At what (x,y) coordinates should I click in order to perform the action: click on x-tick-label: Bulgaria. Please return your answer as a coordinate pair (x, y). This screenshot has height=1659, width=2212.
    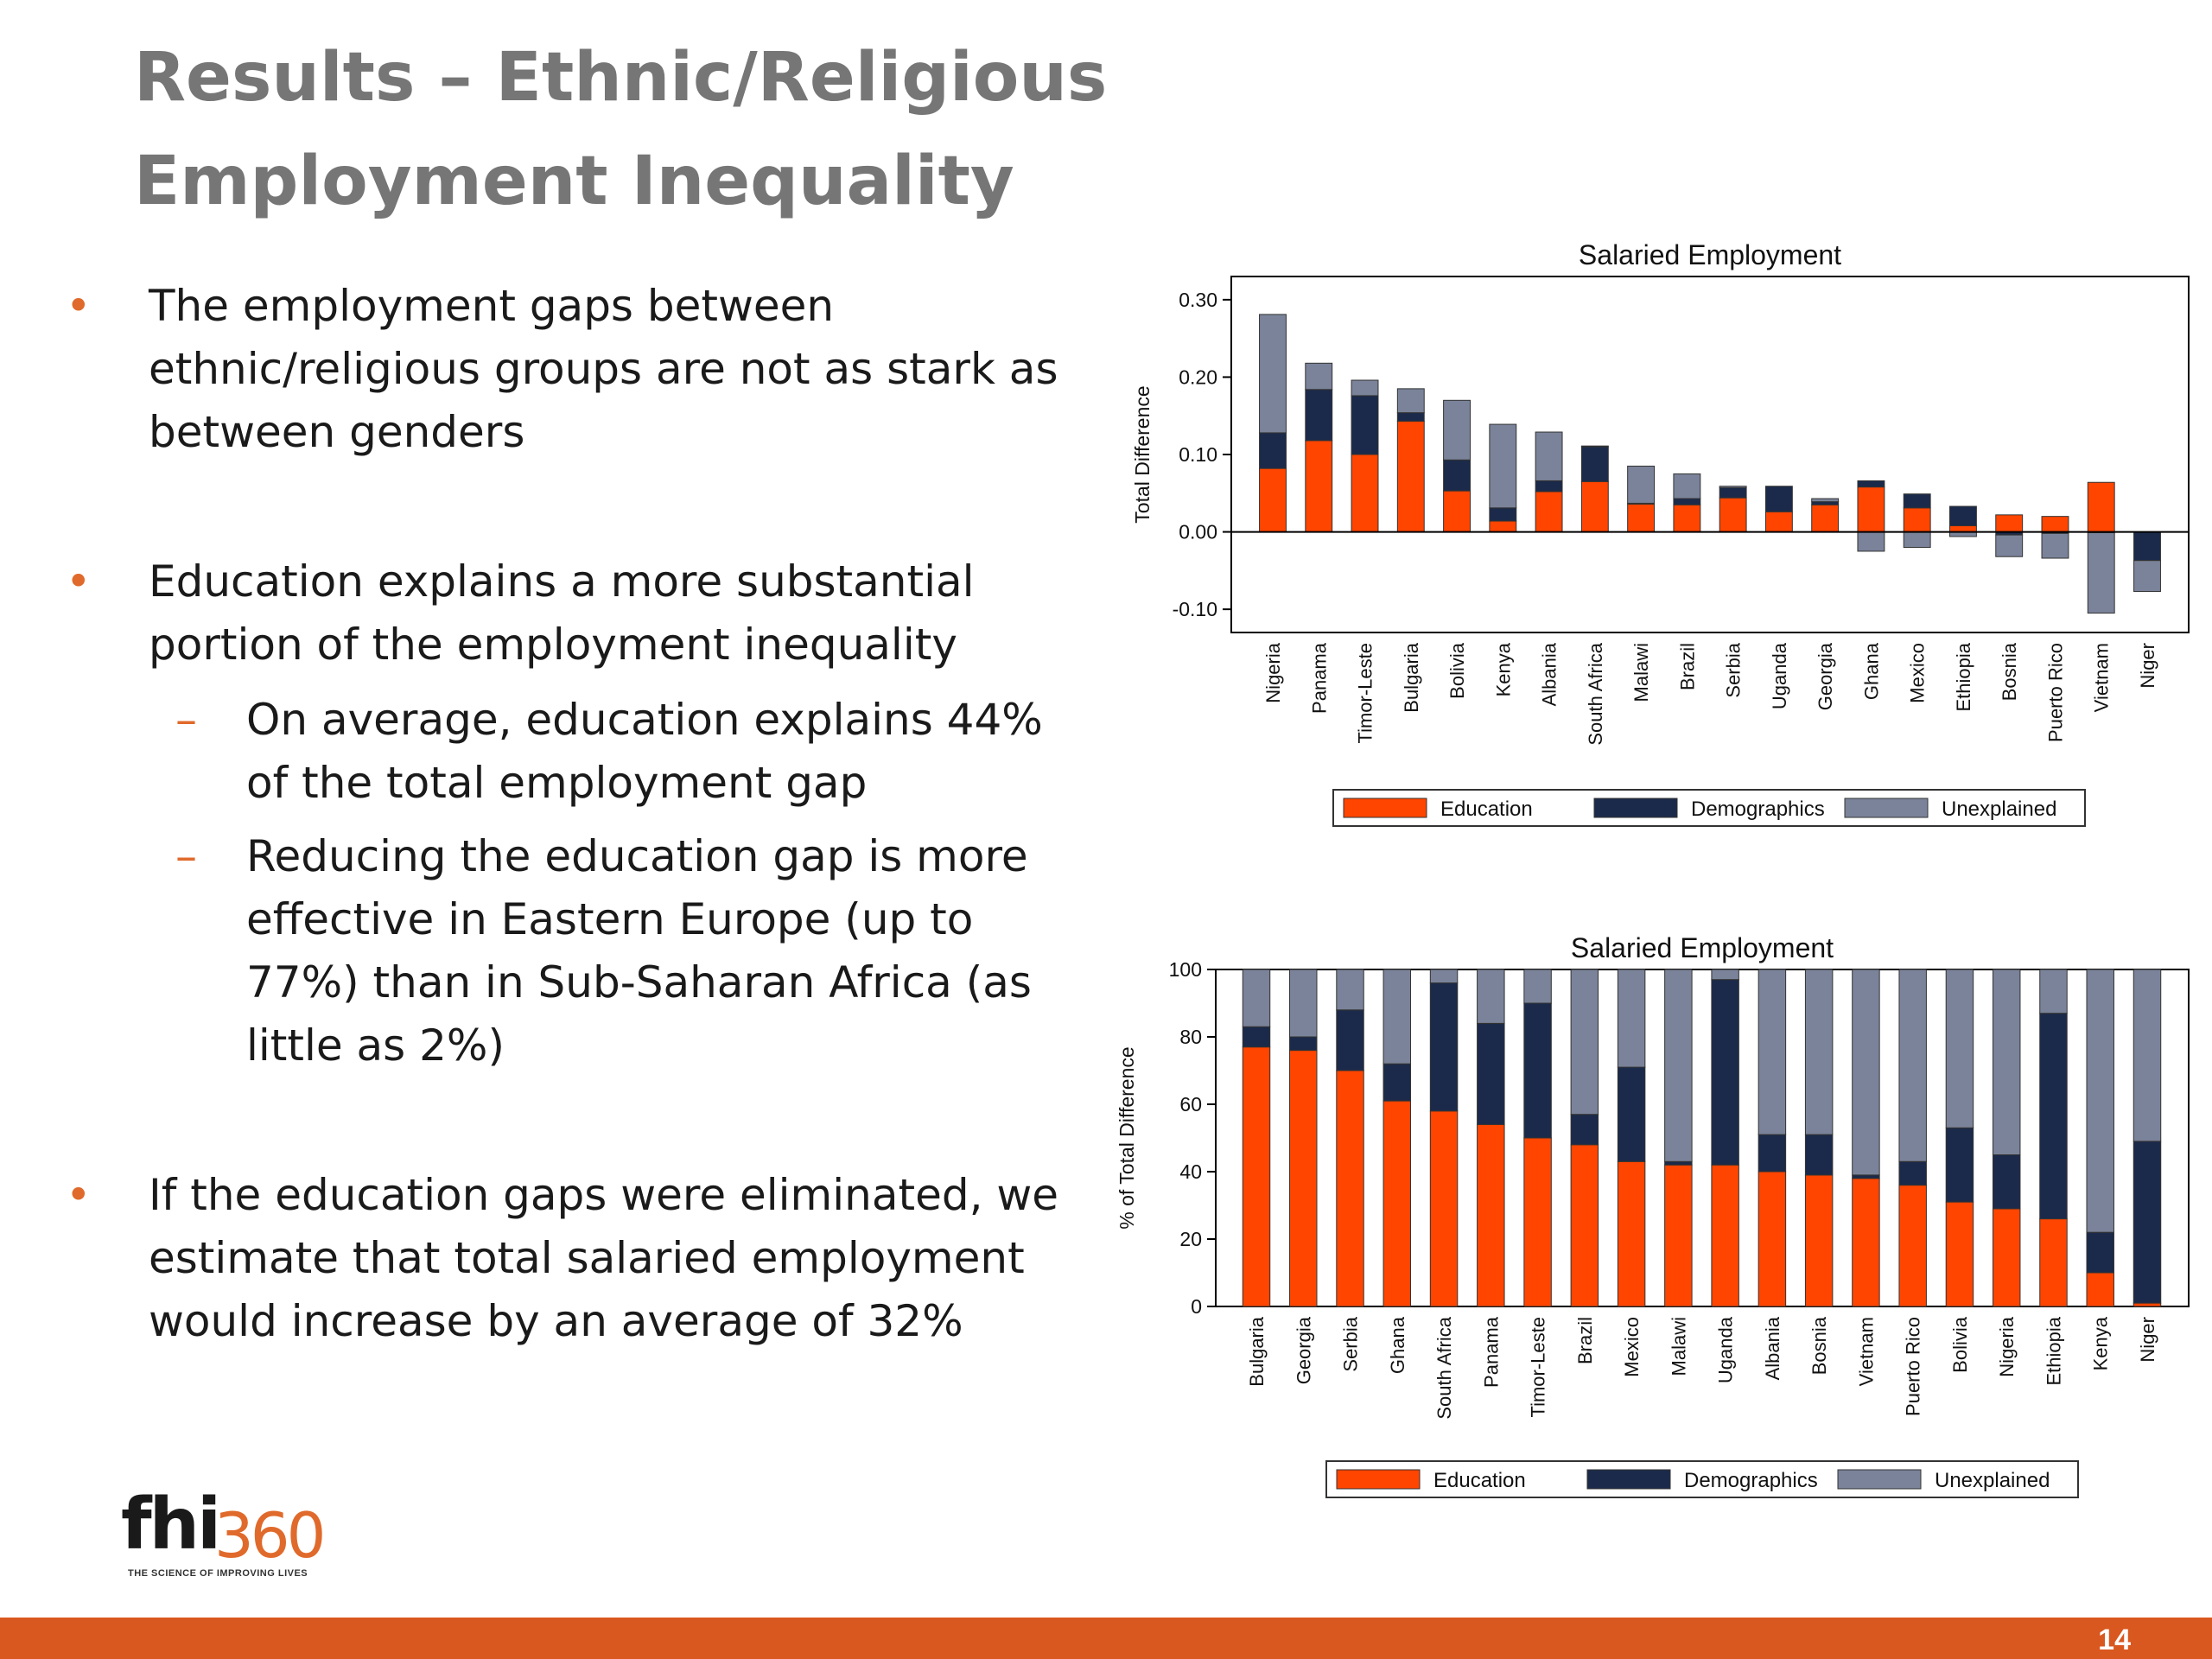
    Looking at the image, I should click on (1257, 1351).